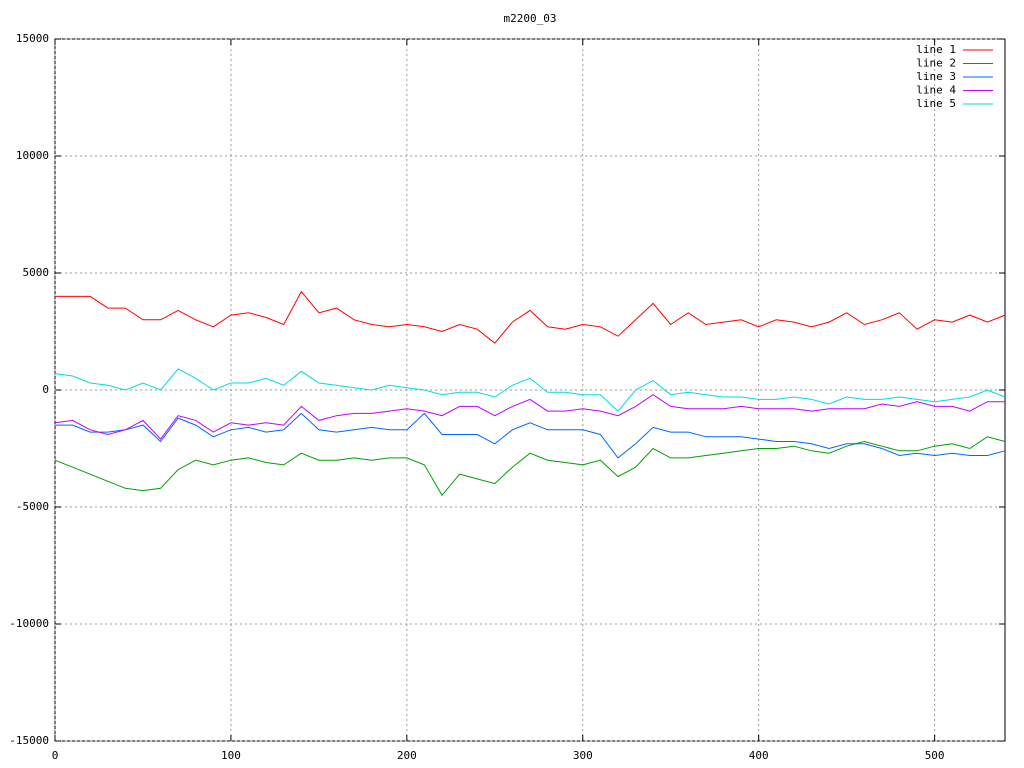 Image resolution: width=1024 pixels, height=768 pixels. I want to click on y-tick-label: 0, so click(45, 389).